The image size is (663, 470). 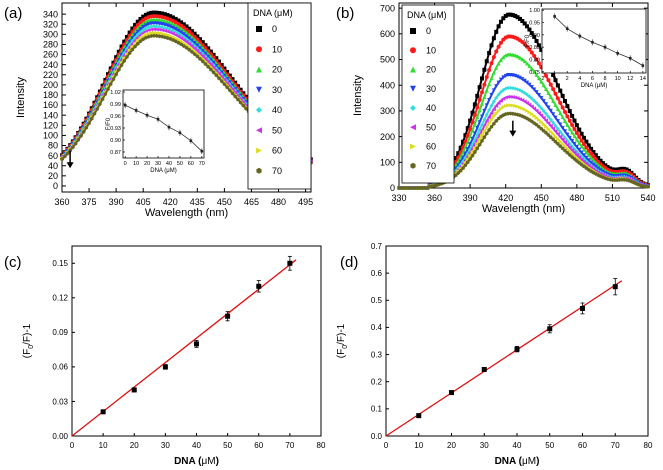 What do you see at coordinates (50, 136) in the screenshot?
I see `y-tick-label: 100` at bounding box center [50, 136].